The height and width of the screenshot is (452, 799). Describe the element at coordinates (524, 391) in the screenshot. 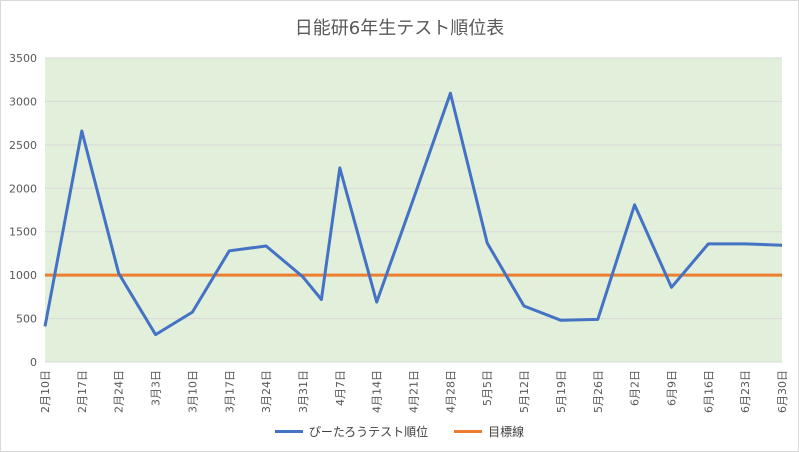

I see `x-tick-label: 5月12日` at that location.